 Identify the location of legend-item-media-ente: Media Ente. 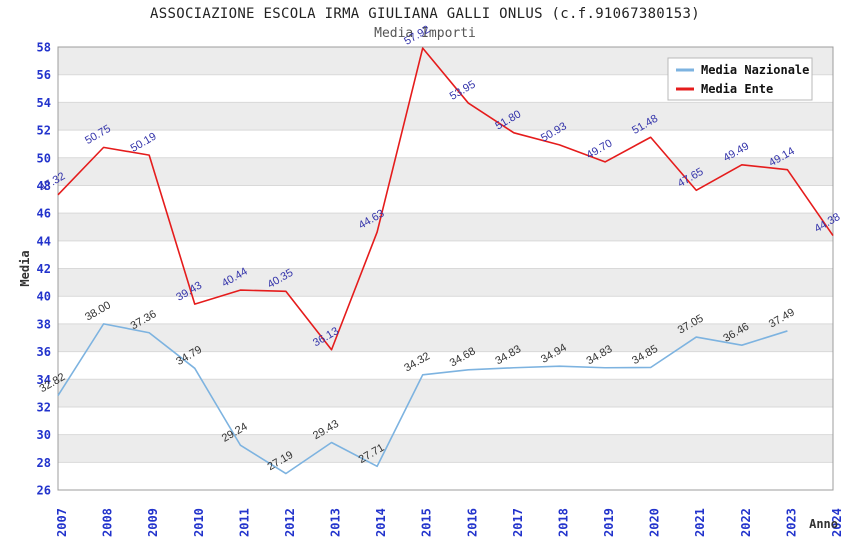
(724, 89).